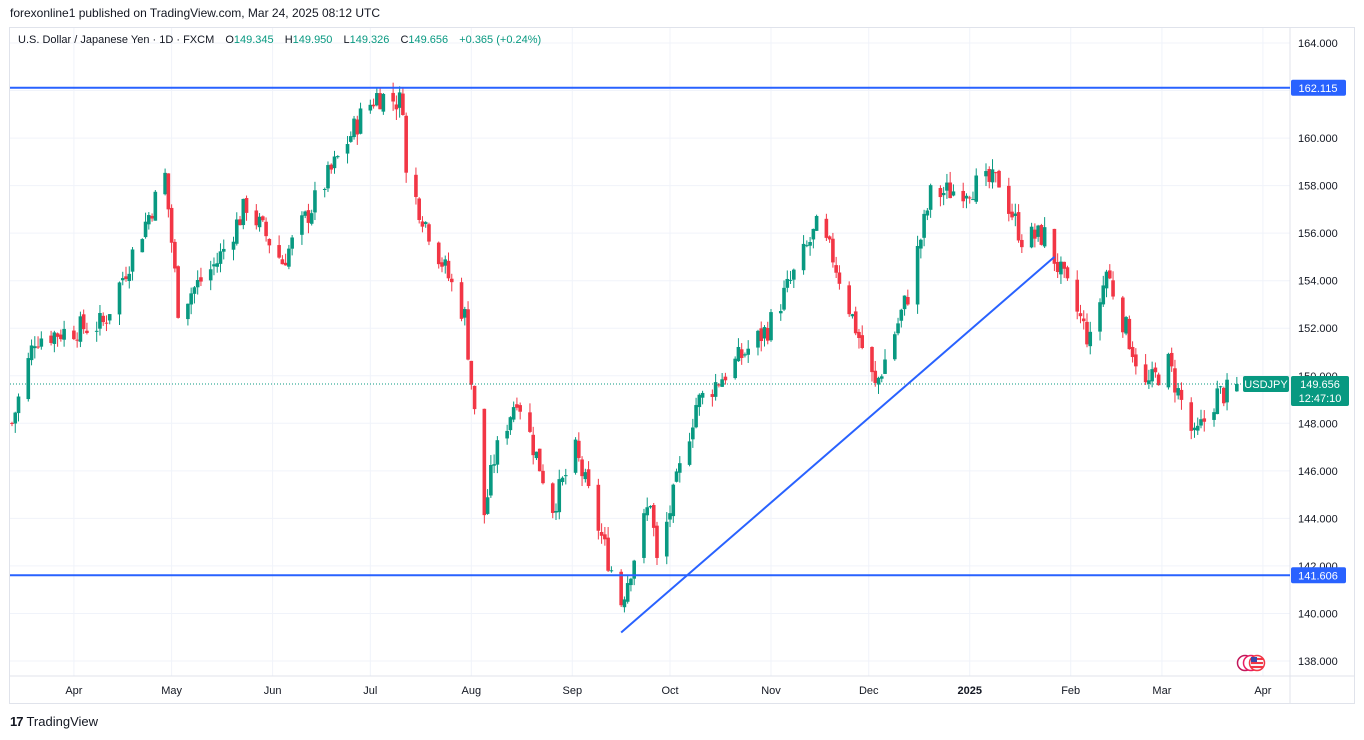 This screenshot has width=1364, height=740. What do you see at coordinates (771, 691) in the screenshot?
I see `x-tick-label: Nov` at bounding box center [771, 691].